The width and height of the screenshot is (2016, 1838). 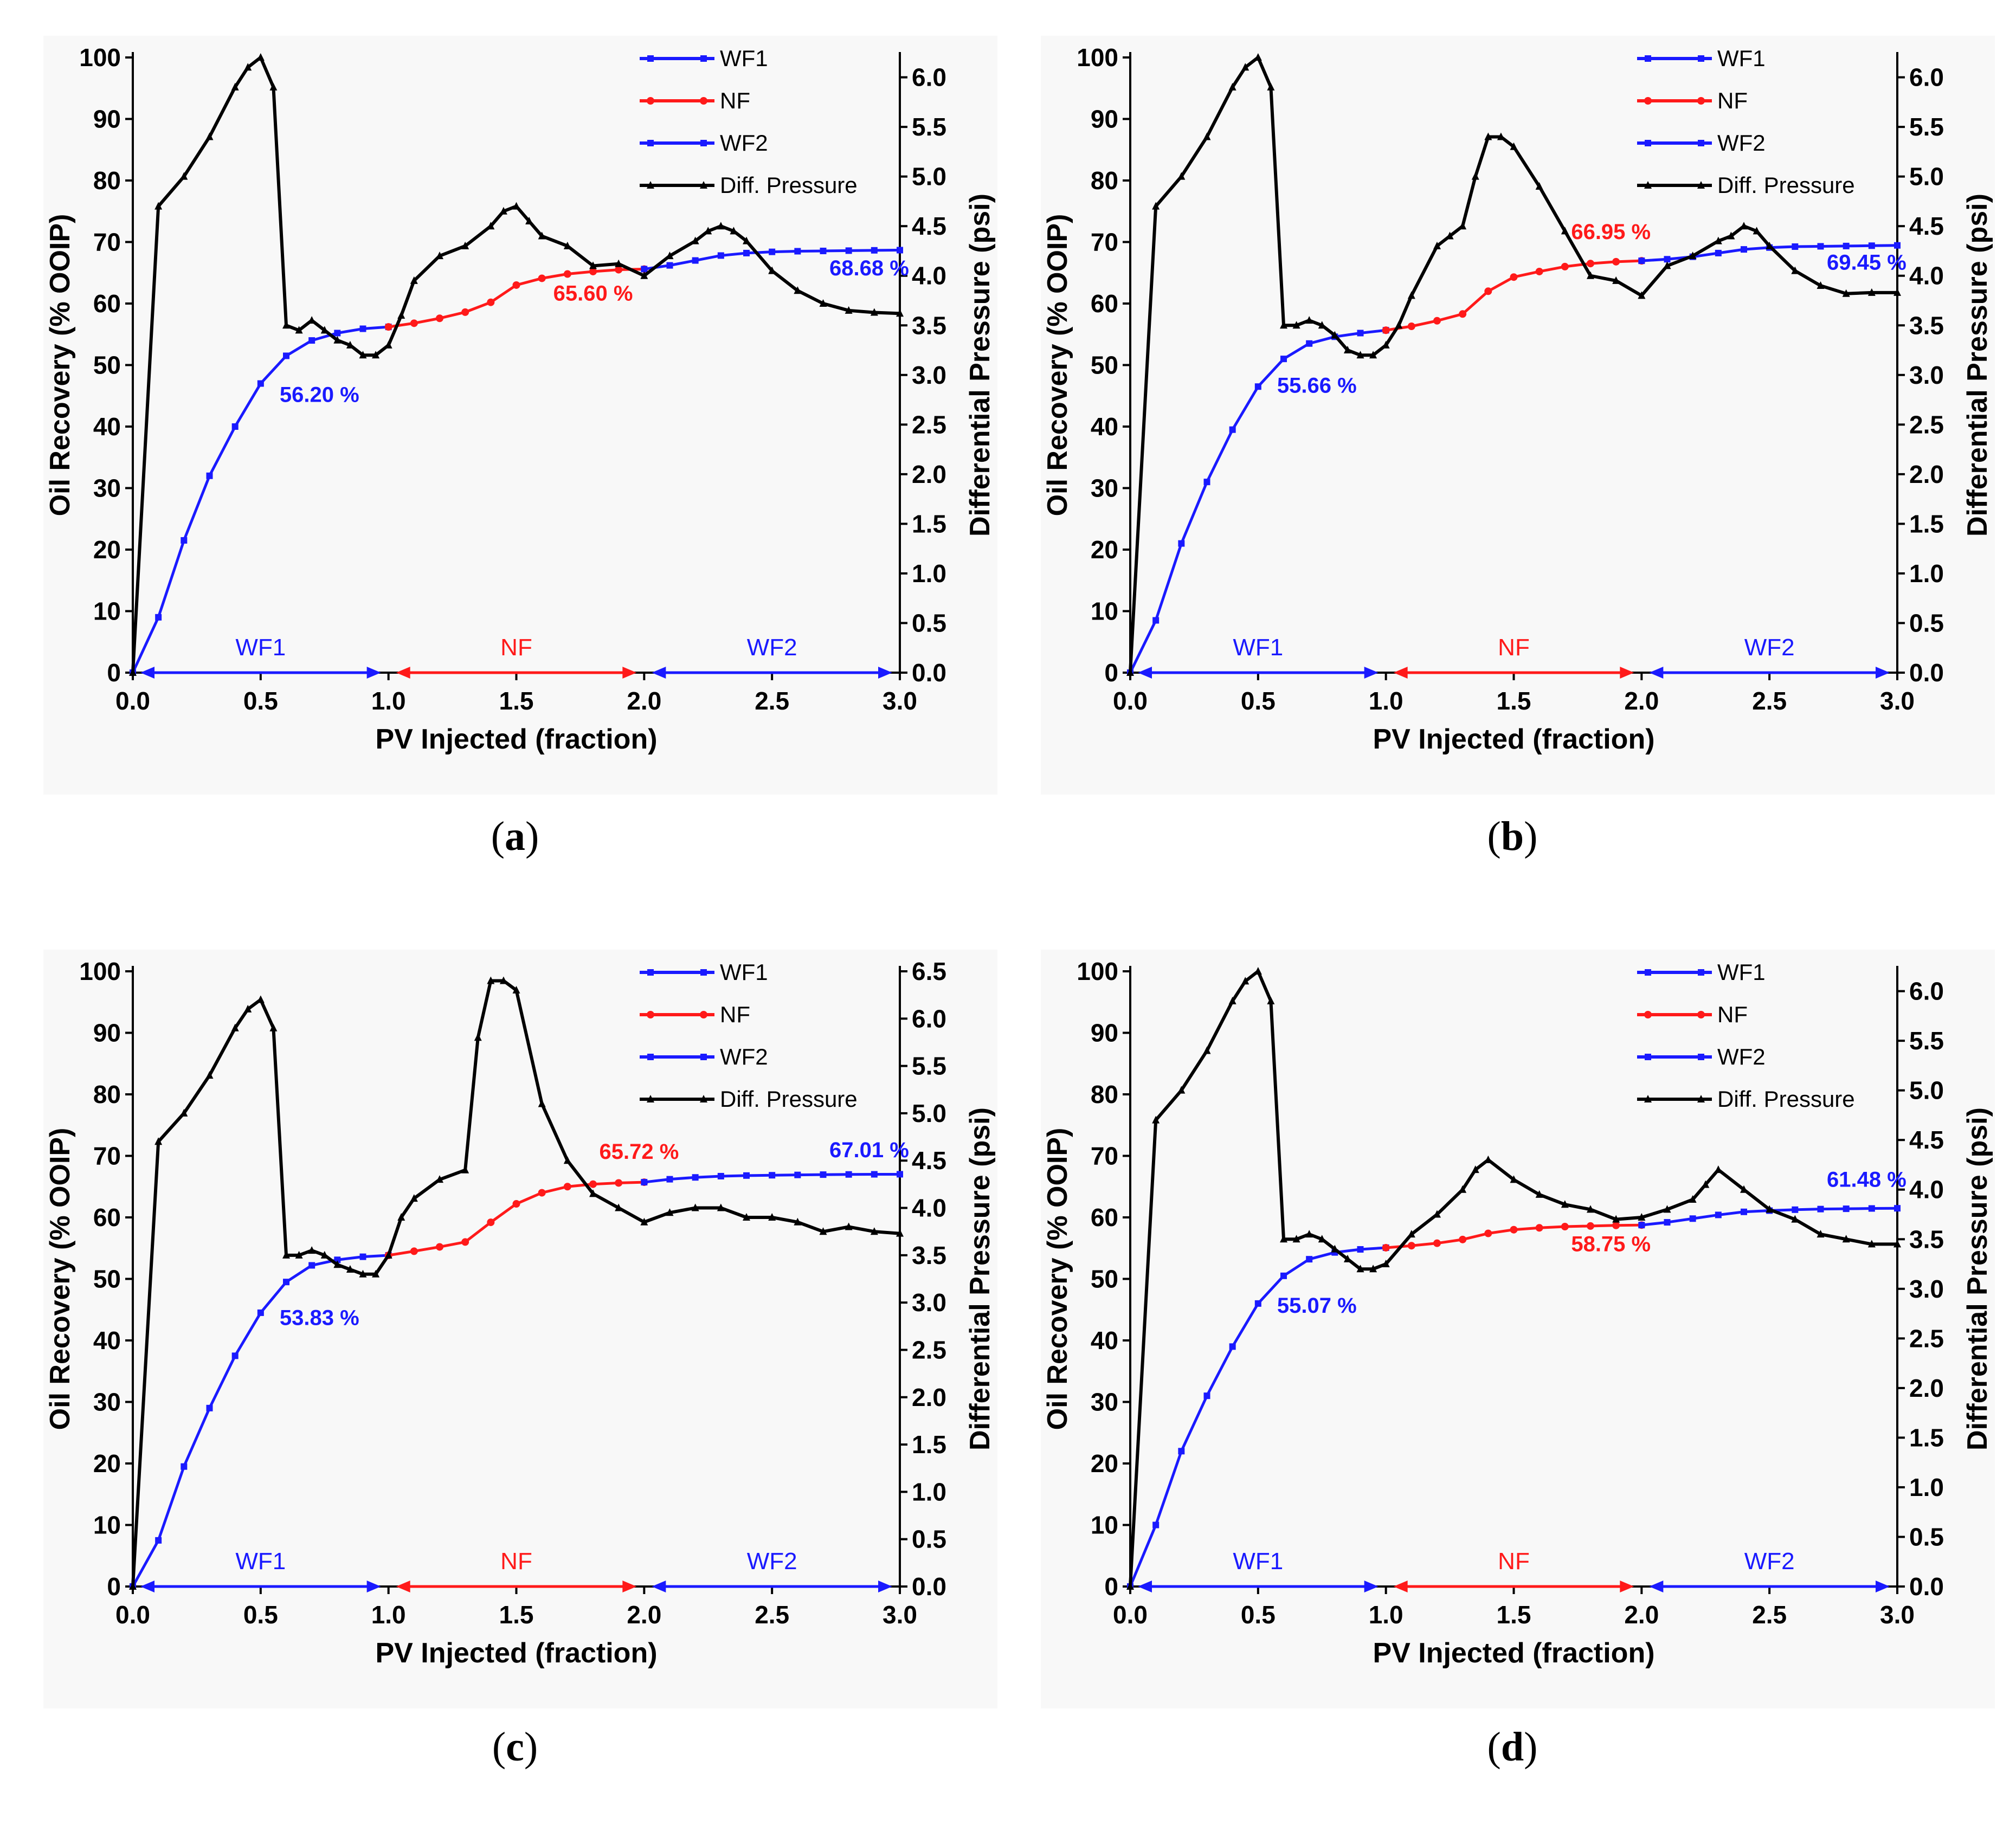 What do you see at coordinates (1926, 1537) in the screenshot?
I see `y-tick-label-right: 0.5` at bounding box center [1926, 1537].